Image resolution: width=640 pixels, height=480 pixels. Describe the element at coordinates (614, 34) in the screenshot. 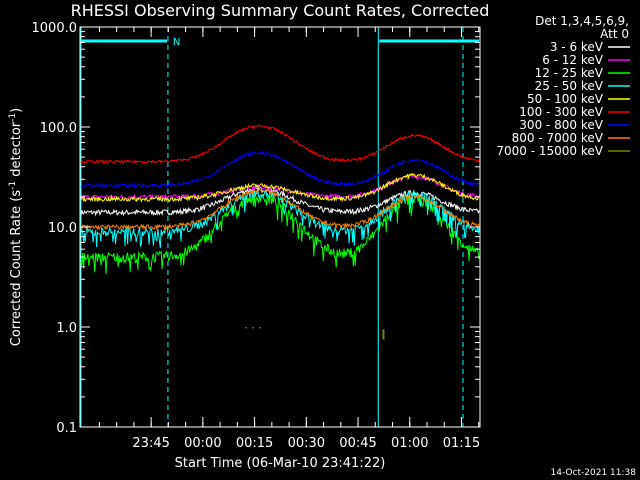

I see `legend-header-line-2: Att 0` at that location.